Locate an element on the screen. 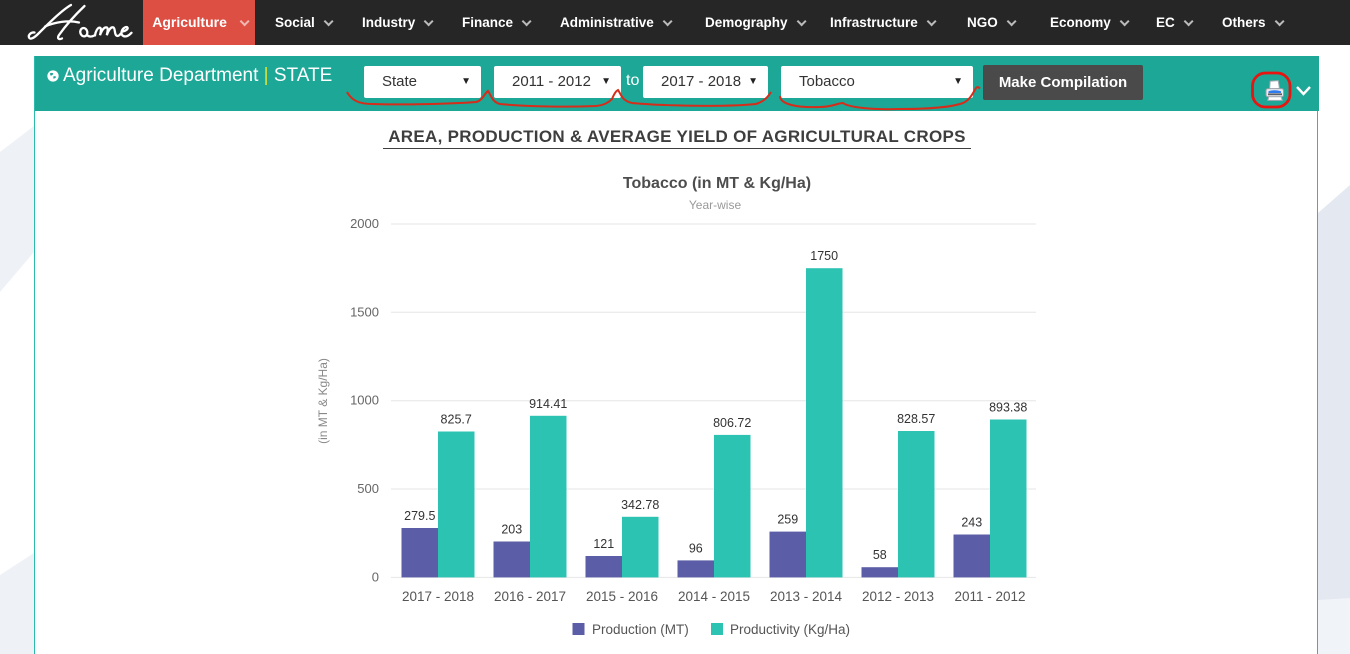 Image resolution: width=1350 pixels, height=654 pixels. svg-text: 2013 - 2014 is located at coordinates (806, 596).